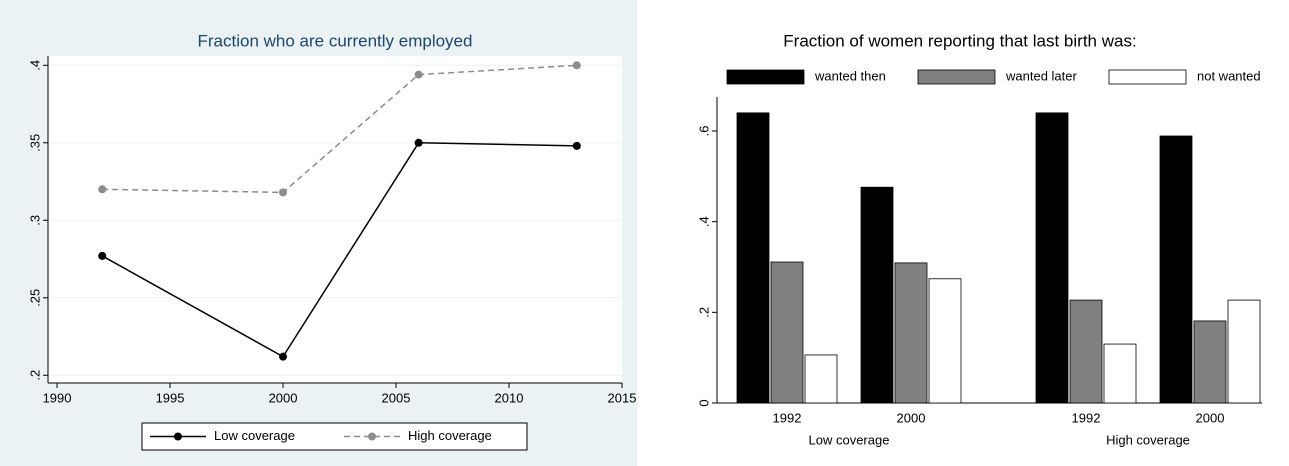 The width and height of the screenshot is (1289, 466). What do you see at coordinates (850, 75) in the screenshot?
I see `legend-label: wanted then` at bounding box center [850, 75].